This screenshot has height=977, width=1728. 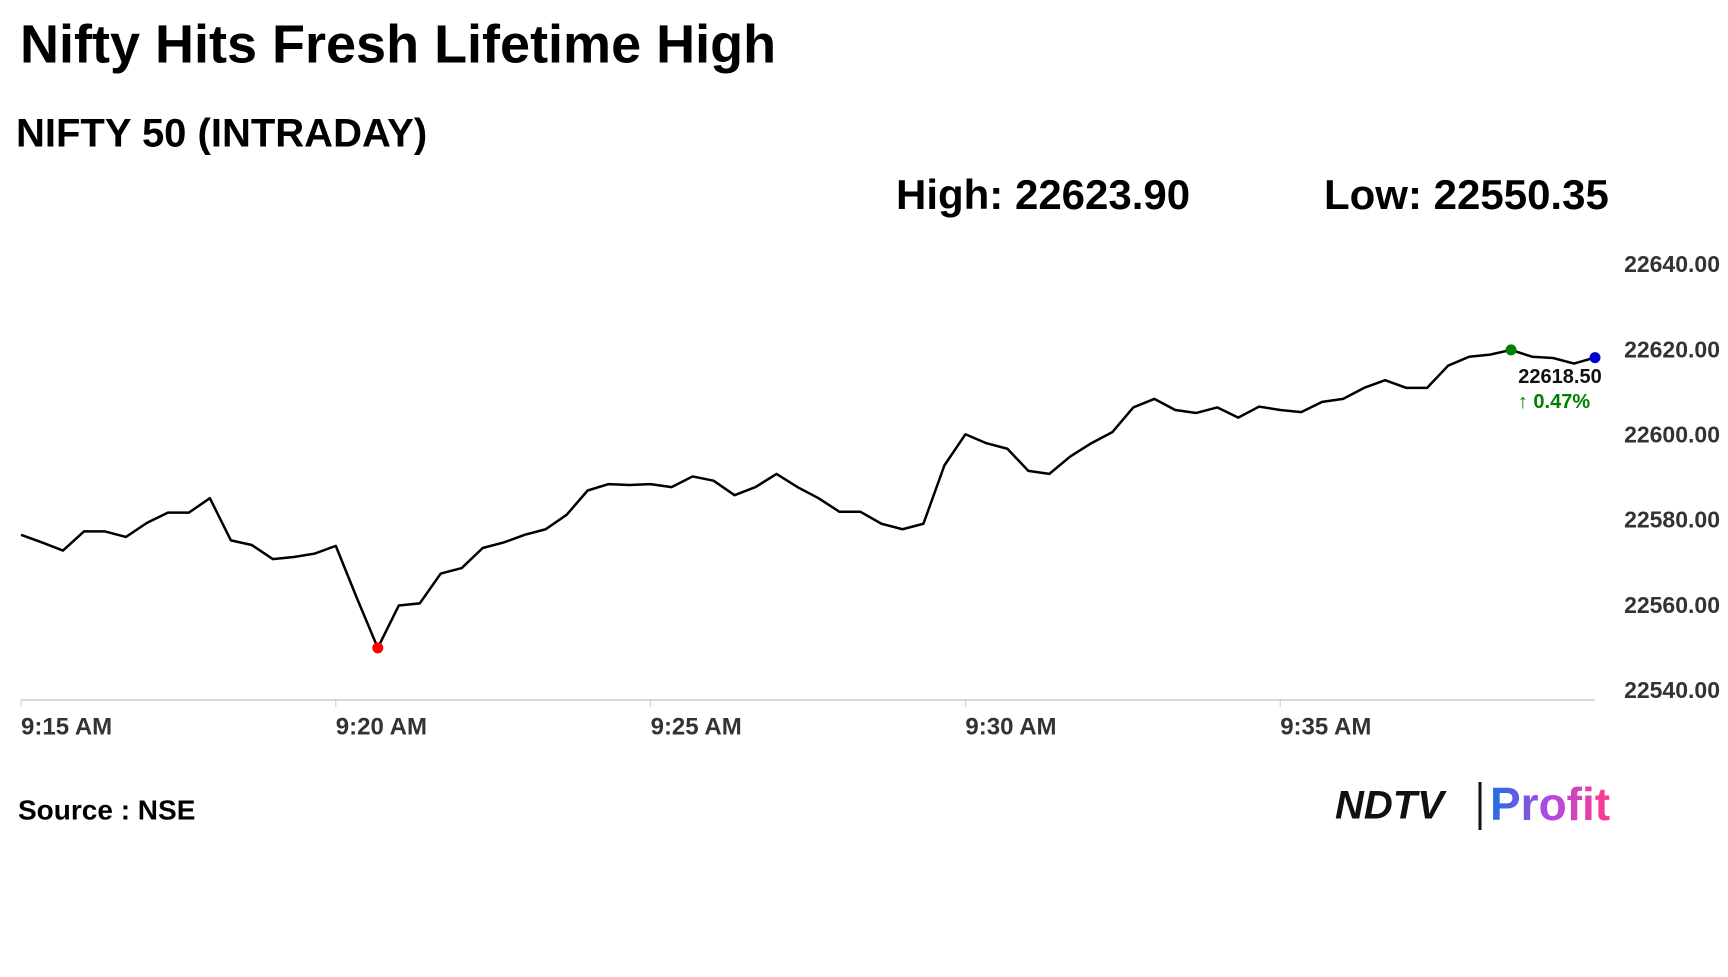 I want to click on x-tick-label: 9:20 AM, so click(x=381, y=726).